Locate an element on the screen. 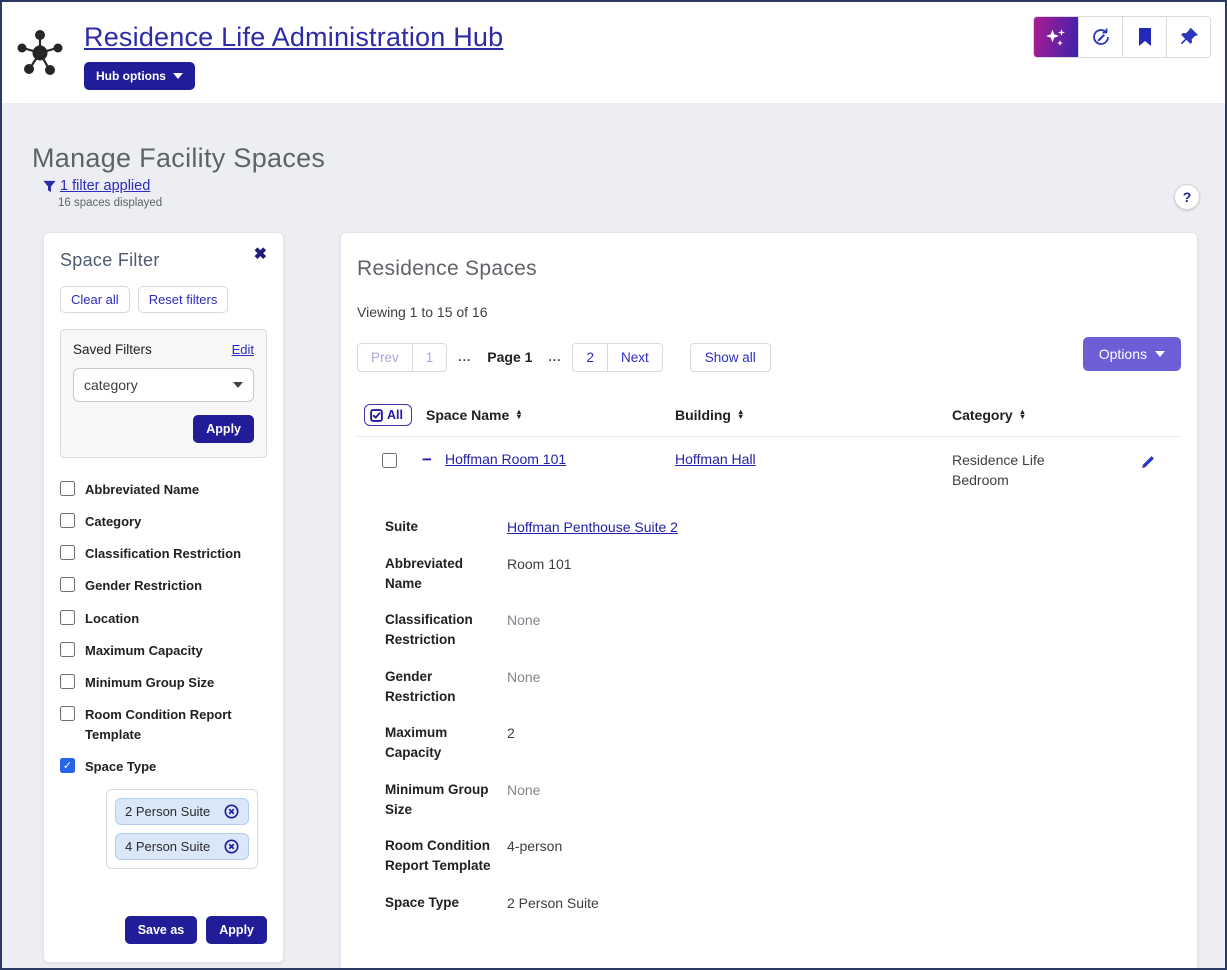 This screenshot has width=1227, height=970. filter-checkbox-location: Location is located at coordinates (163, 619).